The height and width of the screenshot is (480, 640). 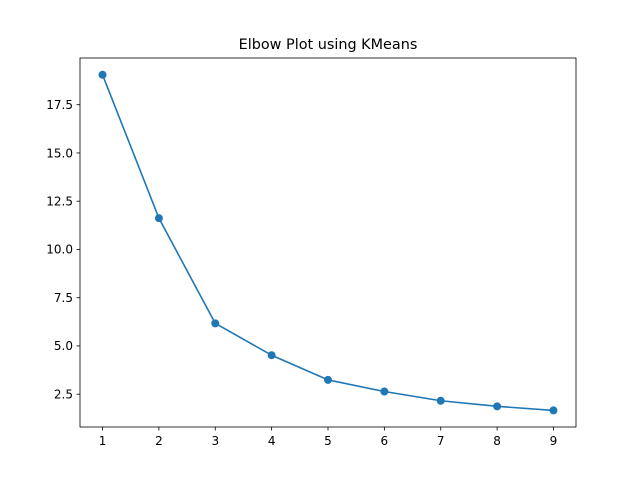 What do you see at coordinates (63, 298) in the screenshot?
I see `y-tick-label: 7.5` at bounding box center [63, 298].